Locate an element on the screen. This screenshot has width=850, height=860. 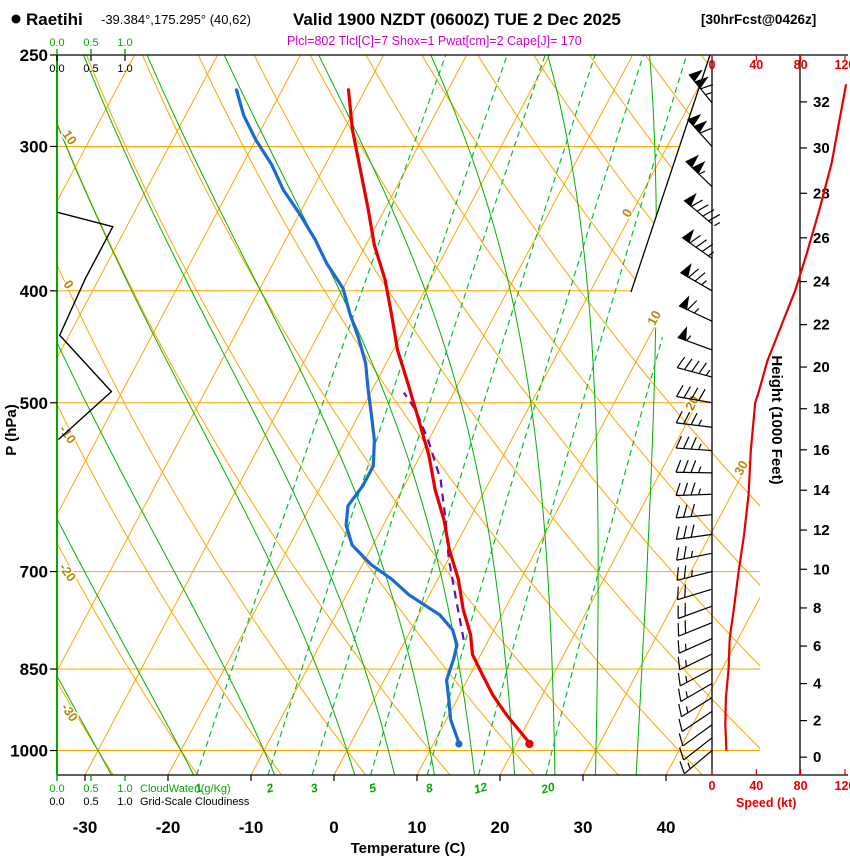
mixing-ratio-label: 20 is located at coordinates (548, 788).